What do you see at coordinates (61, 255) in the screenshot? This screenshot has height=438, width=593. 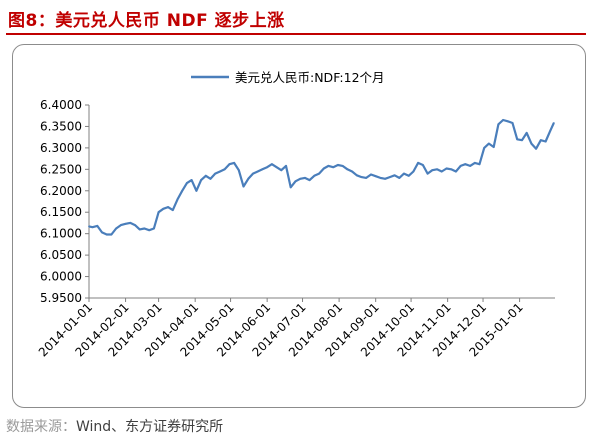 I see `y-tick-label: 6.0500` at bounding box center [61, 255].